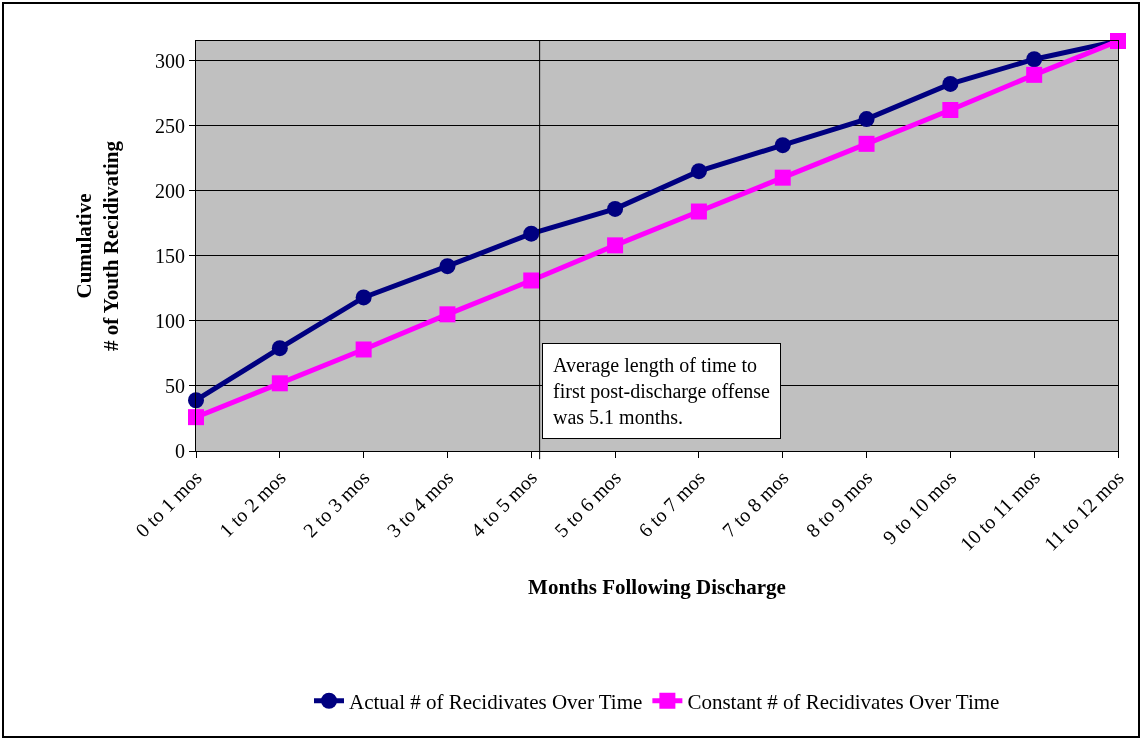 Image resolution: width=1146 pixels, height=744 pixels. I want to click on y-tick-label: 50, so click(175, 385).